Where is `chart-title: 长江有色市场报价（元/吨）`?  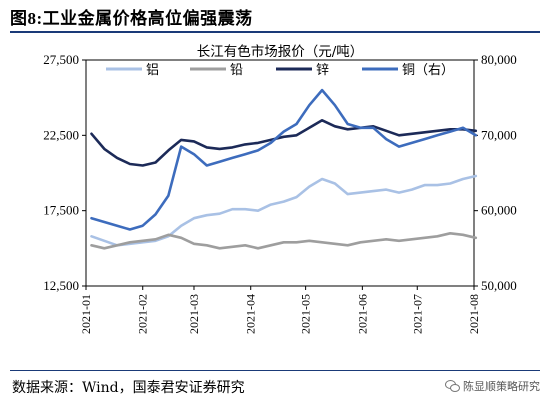
chart-title: 长江有色市场报价（元/吨） is located at coordinates (280, 51).